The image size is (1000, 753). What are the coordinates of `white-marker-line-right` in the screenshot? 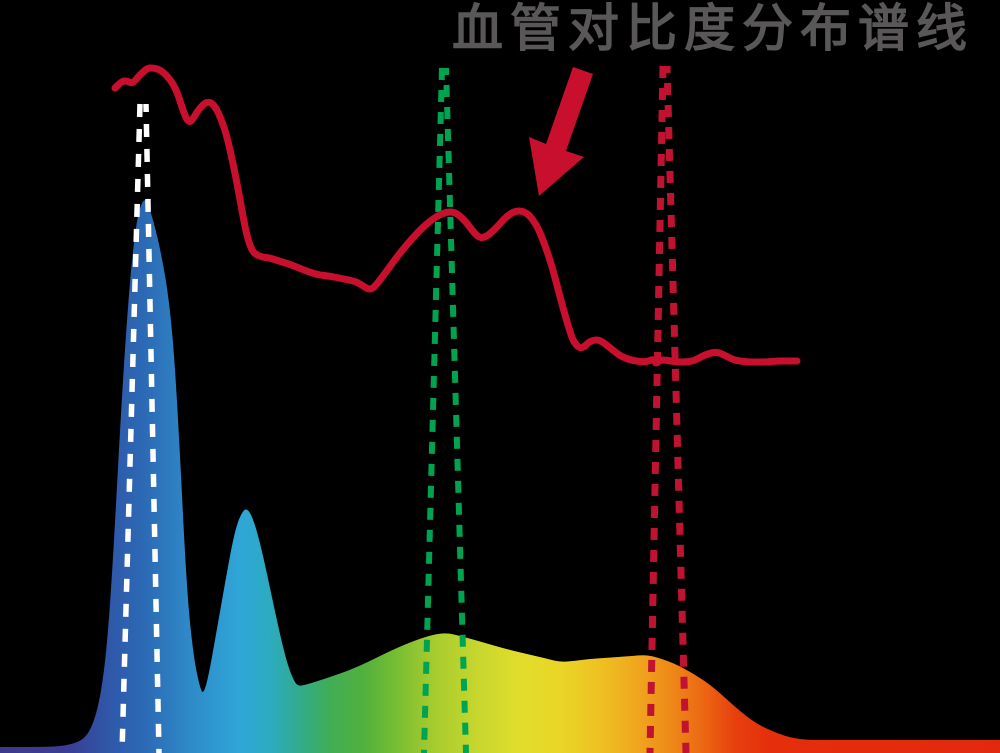 It's located at (152, 428).